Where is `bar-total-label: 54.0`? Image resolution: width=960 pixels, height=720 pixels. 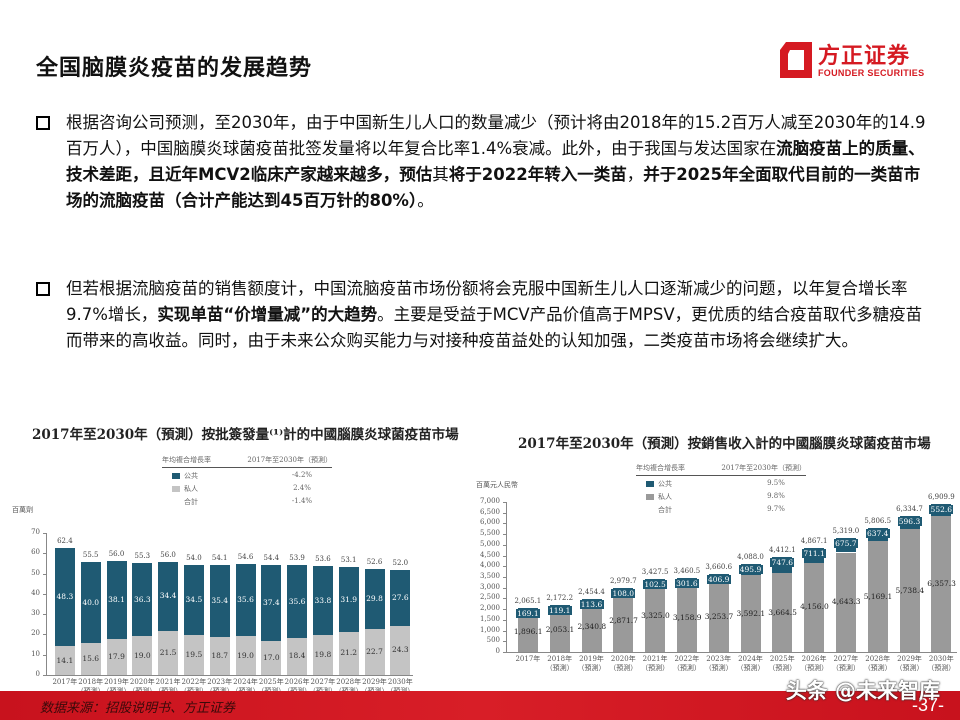
bar-total-label: 54.0 is located at coordinates (194, 558).